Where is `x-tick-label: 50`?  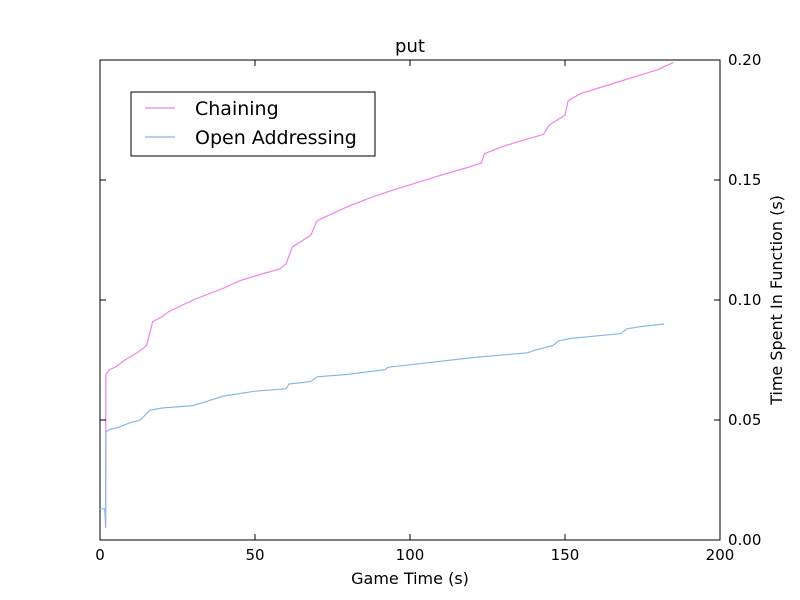
x-tick-label: 50 is located at coordinates (254, 555).